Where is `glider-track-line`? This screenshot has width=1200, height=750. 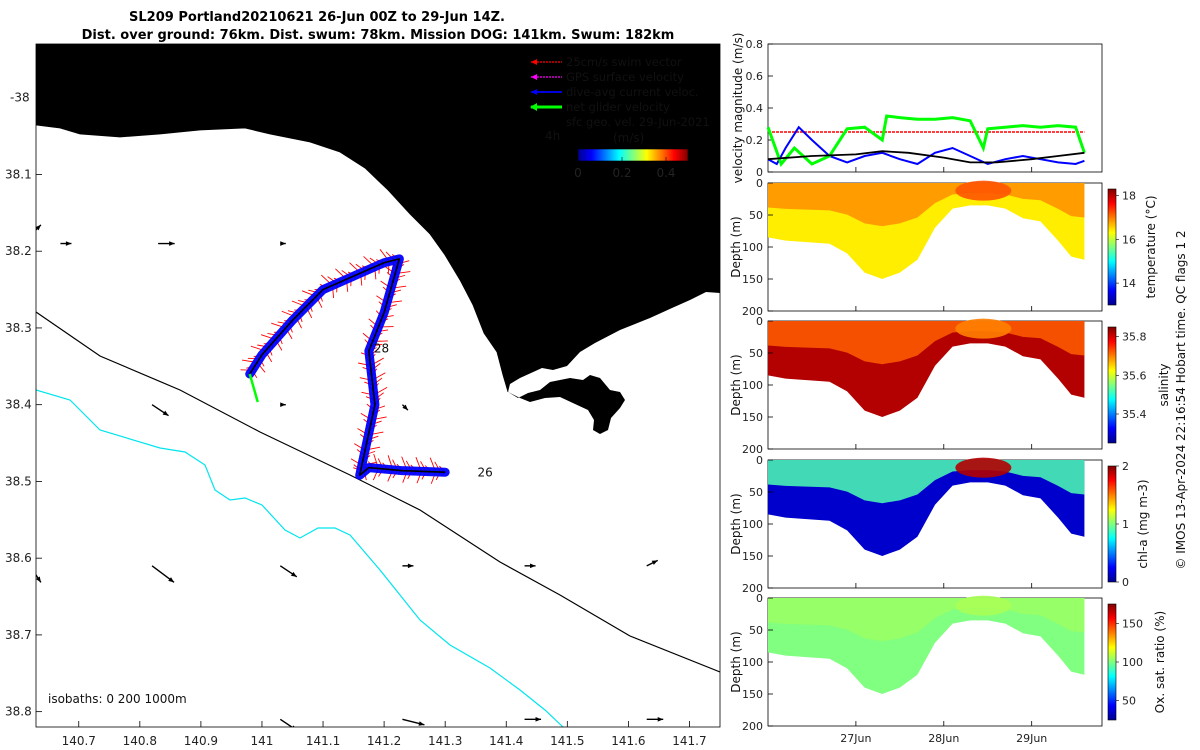
glider-track-line is located at coordinates (347, 367).